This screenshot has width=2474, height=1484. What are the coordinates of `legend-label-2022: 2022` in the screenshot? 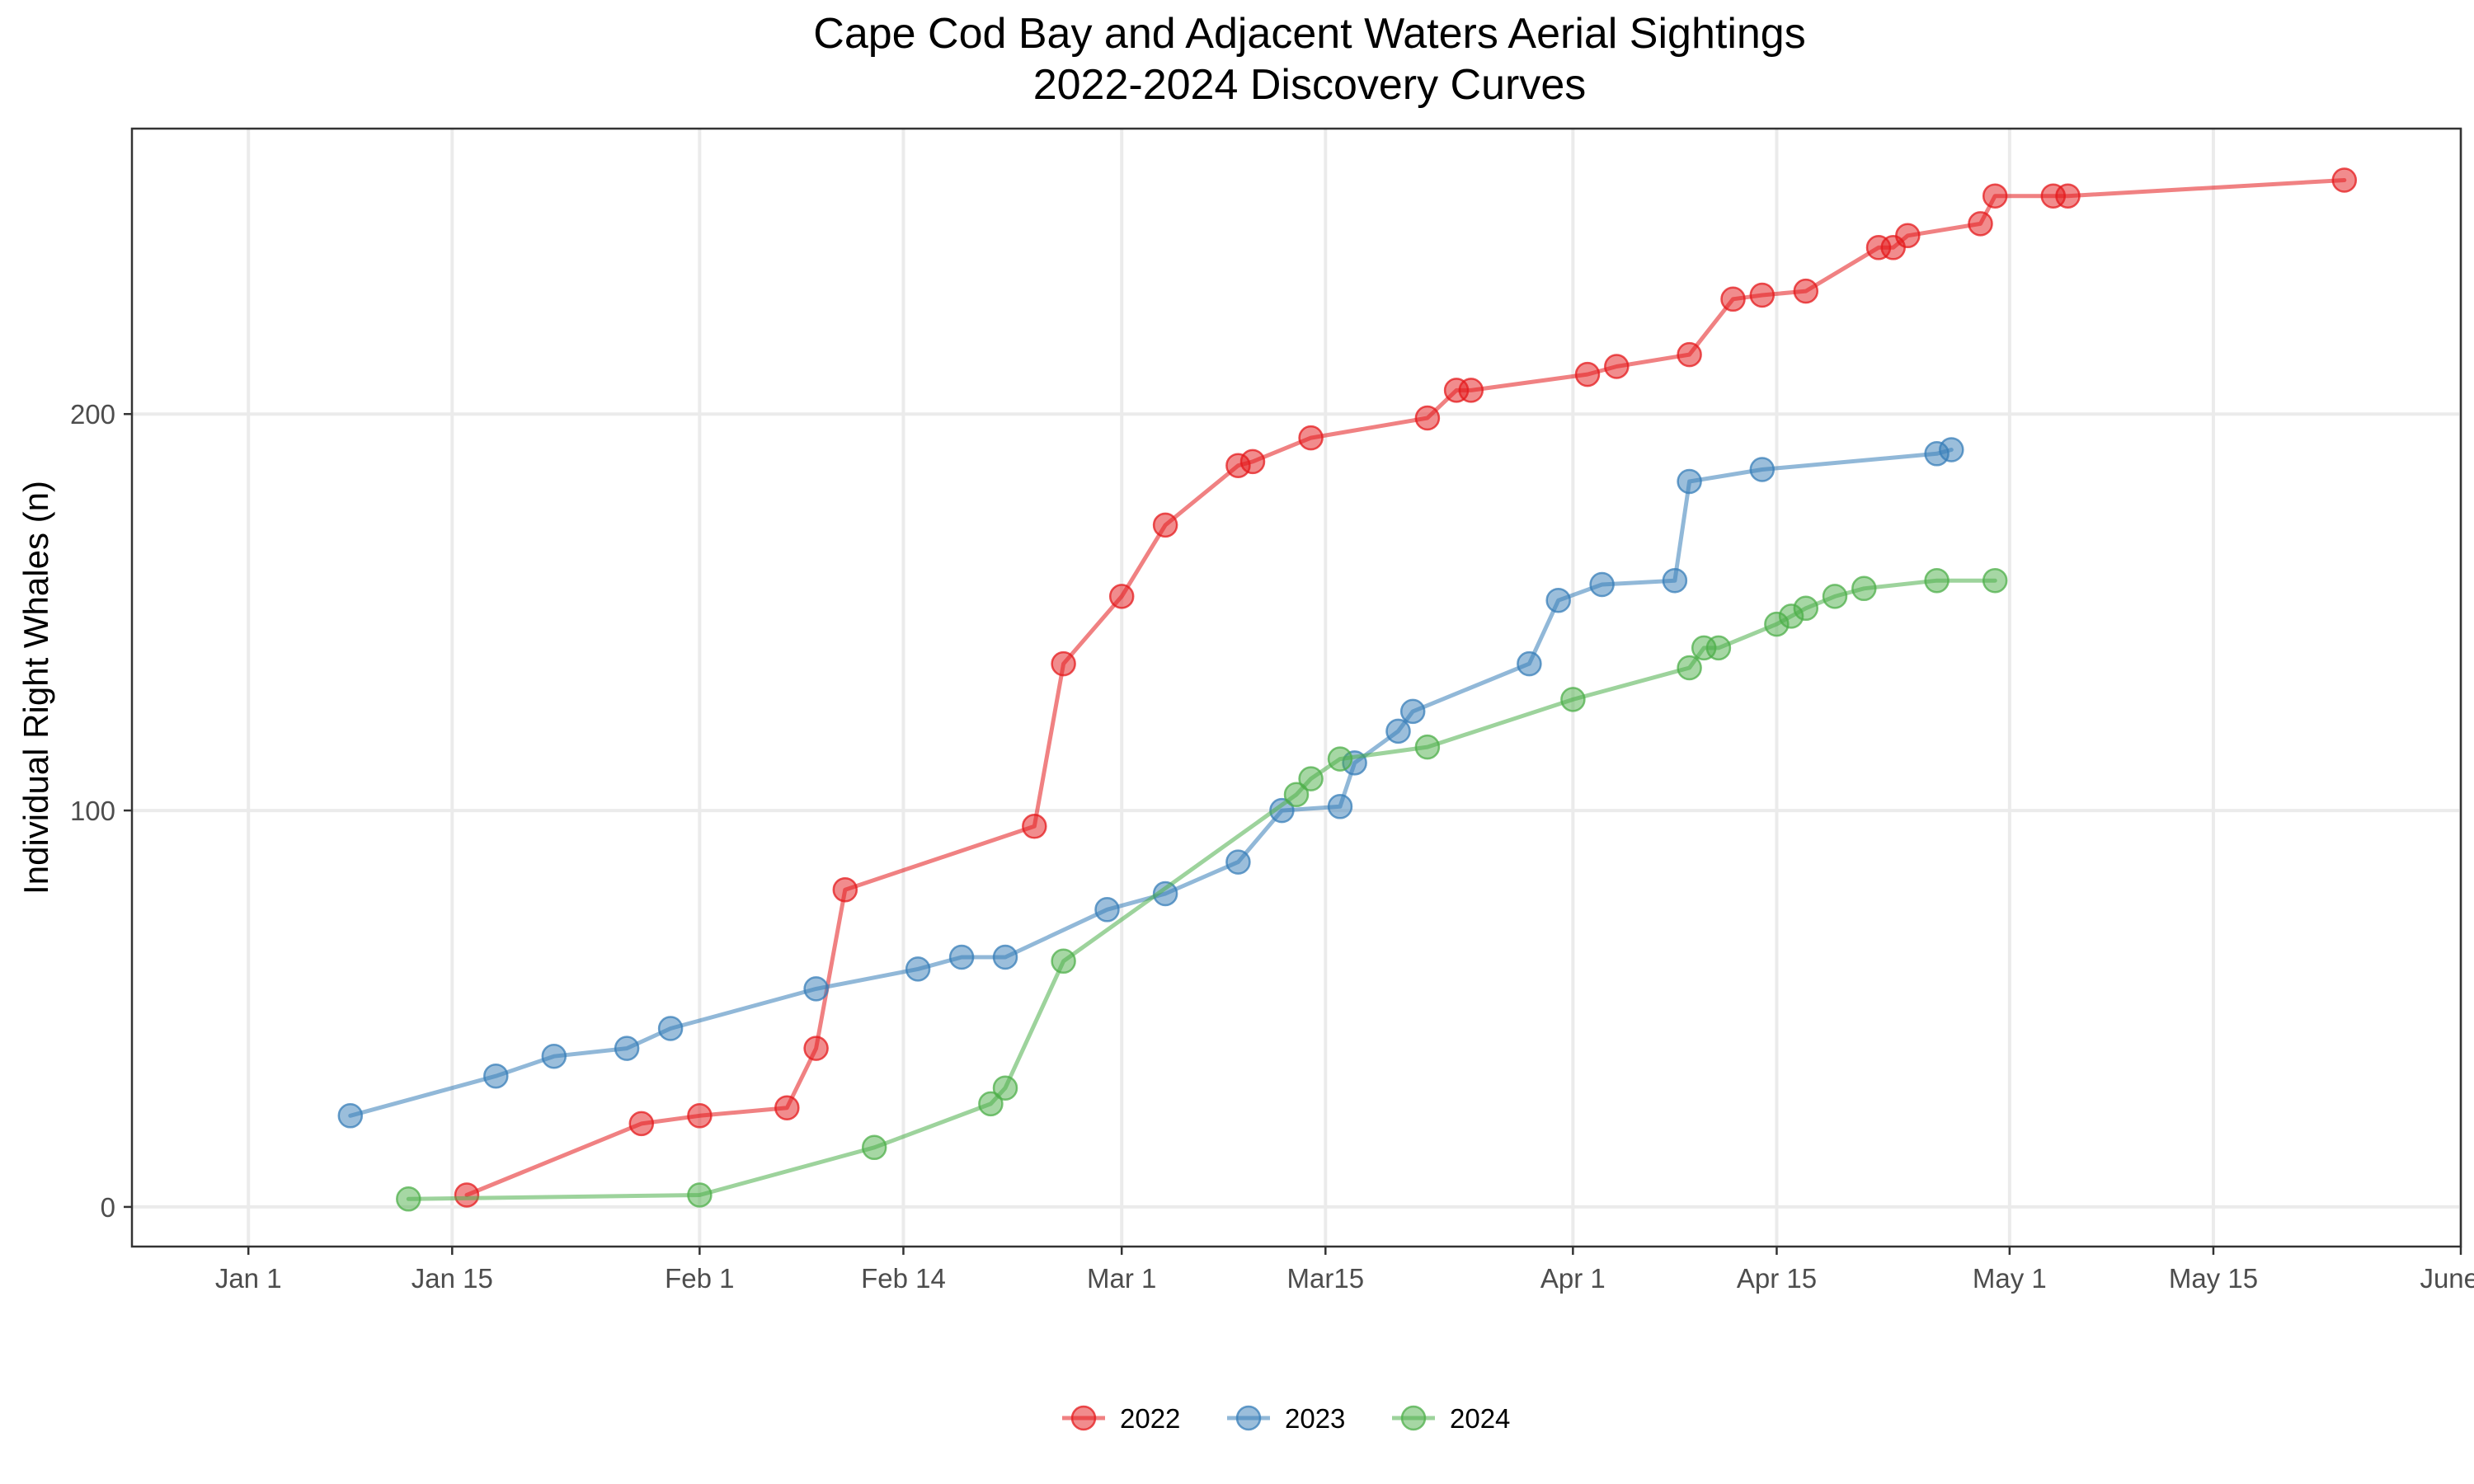 It's located at (1150, 1418).